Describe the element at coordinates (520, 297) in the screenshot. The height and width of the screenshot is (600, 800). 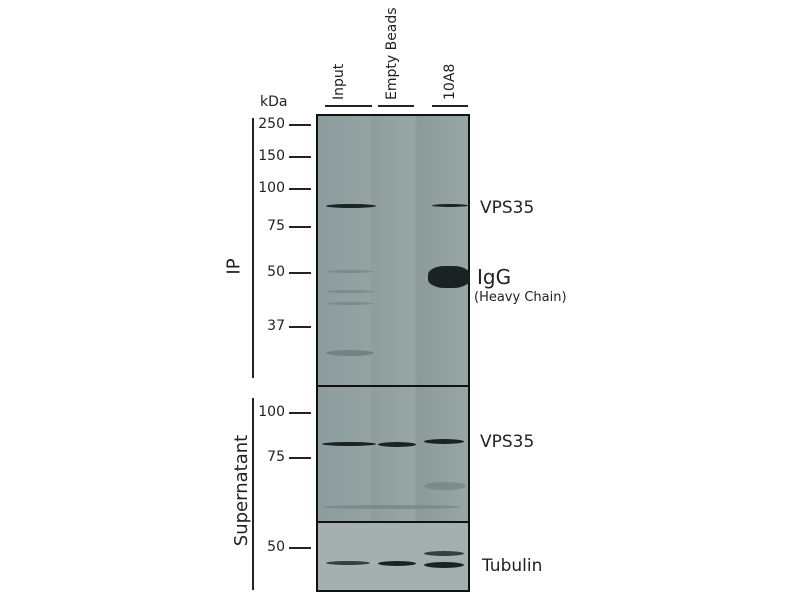
I see `band-label-heavy-chain: (Heavy Chain)` at that location.